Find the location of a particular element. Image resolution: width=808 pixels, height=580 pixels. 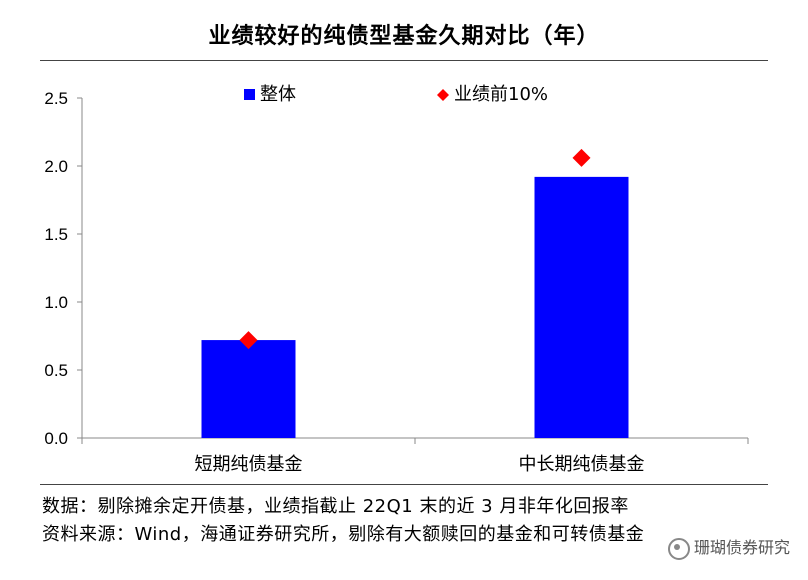

watermark-text: 珊瑚债券研究 is located at coordinates (741, 547).